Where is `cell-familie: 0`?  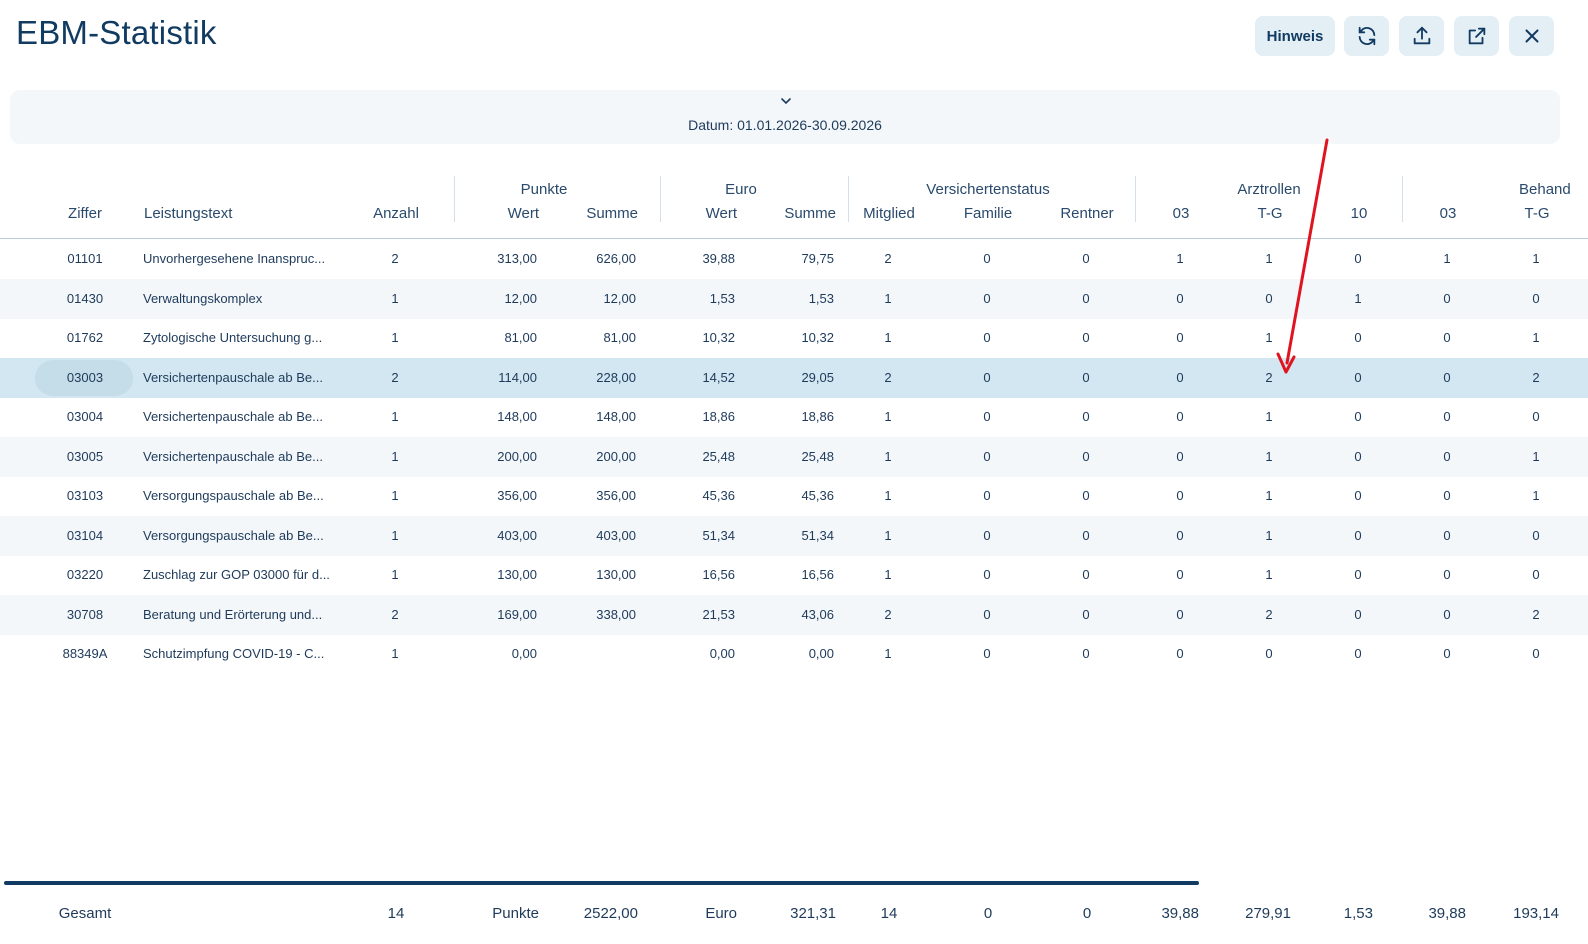
cell-familie: 0 is located at coordinates (987, 574).